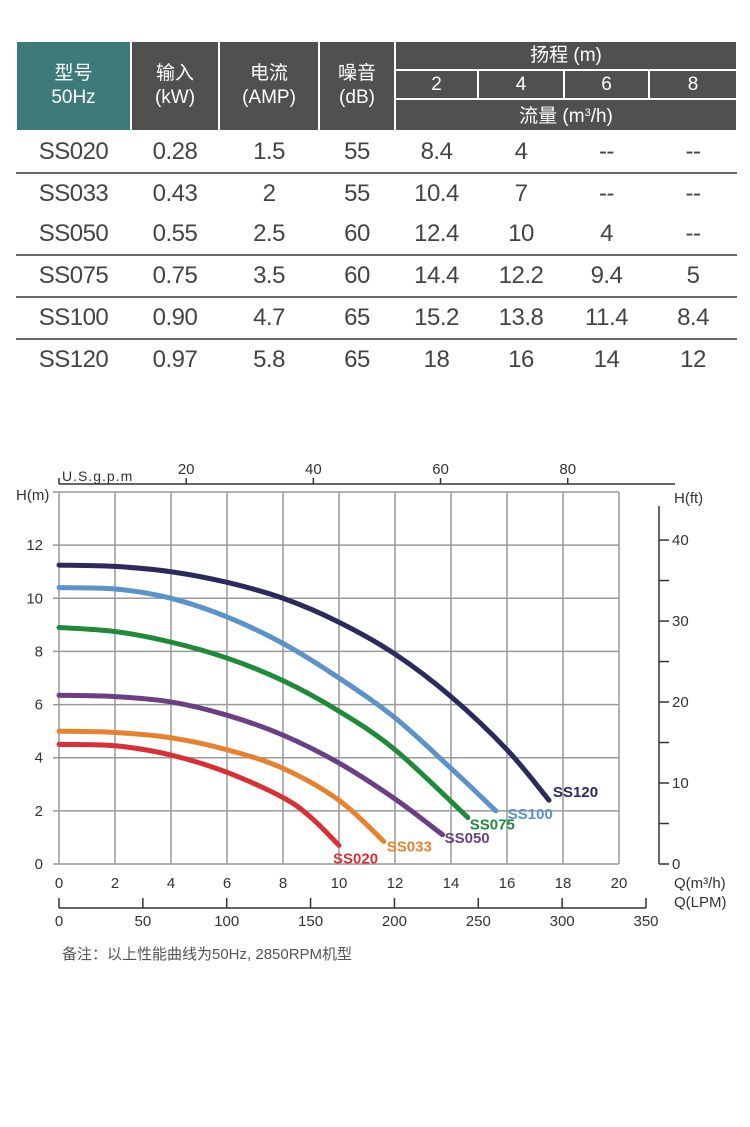 The width and height of the screenshot is (750, 1127). What do you see at coordinates (377, 318) in the screenshot?
I see `table-row: SS100 0.90 4.7 65 15.2 13.8 11.4 8.4` at bounding box center [377, 318].